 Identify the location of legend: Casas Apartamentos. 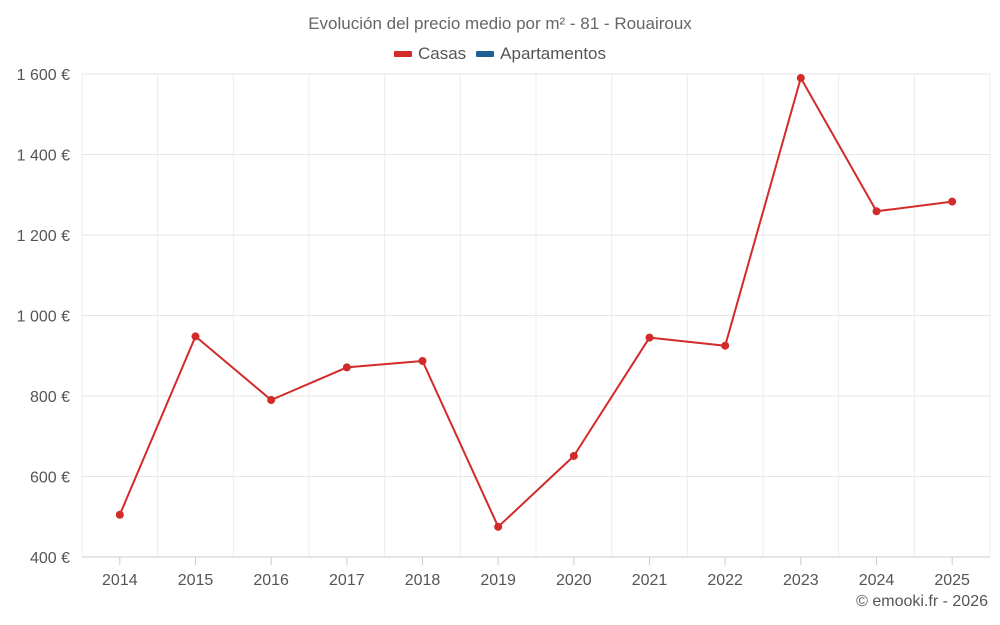
(500, 54).